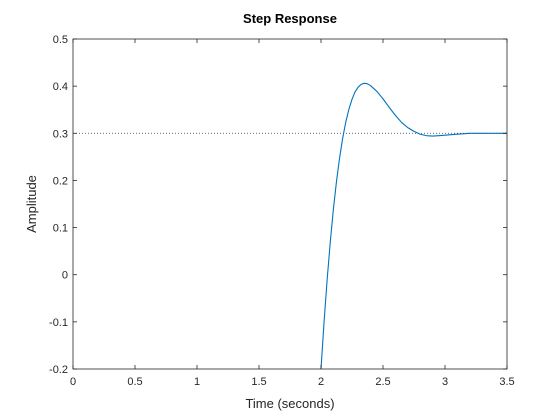  I want to click on x-tick-label: 3, so click(445, 382).